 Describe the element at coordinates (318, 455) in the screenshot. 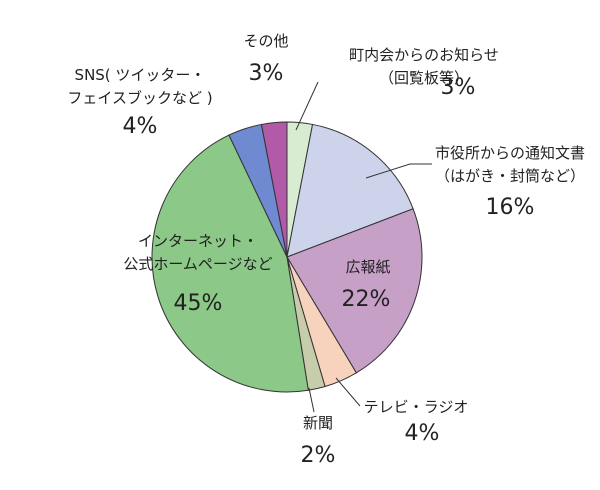

I see `slice-value-label-newspaper: 2%` at that location.